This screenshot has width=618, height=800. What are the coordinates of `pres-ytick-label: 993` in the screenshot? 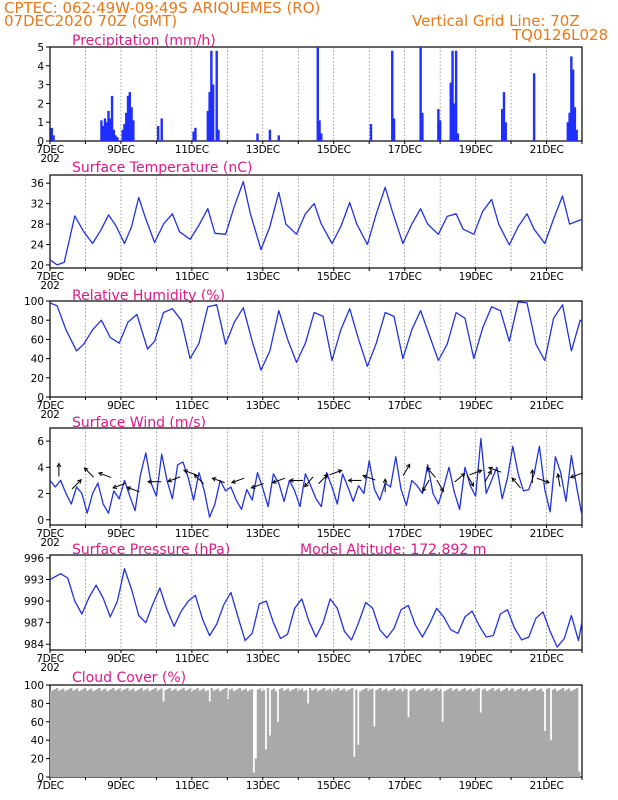 It's located at (34, 580).